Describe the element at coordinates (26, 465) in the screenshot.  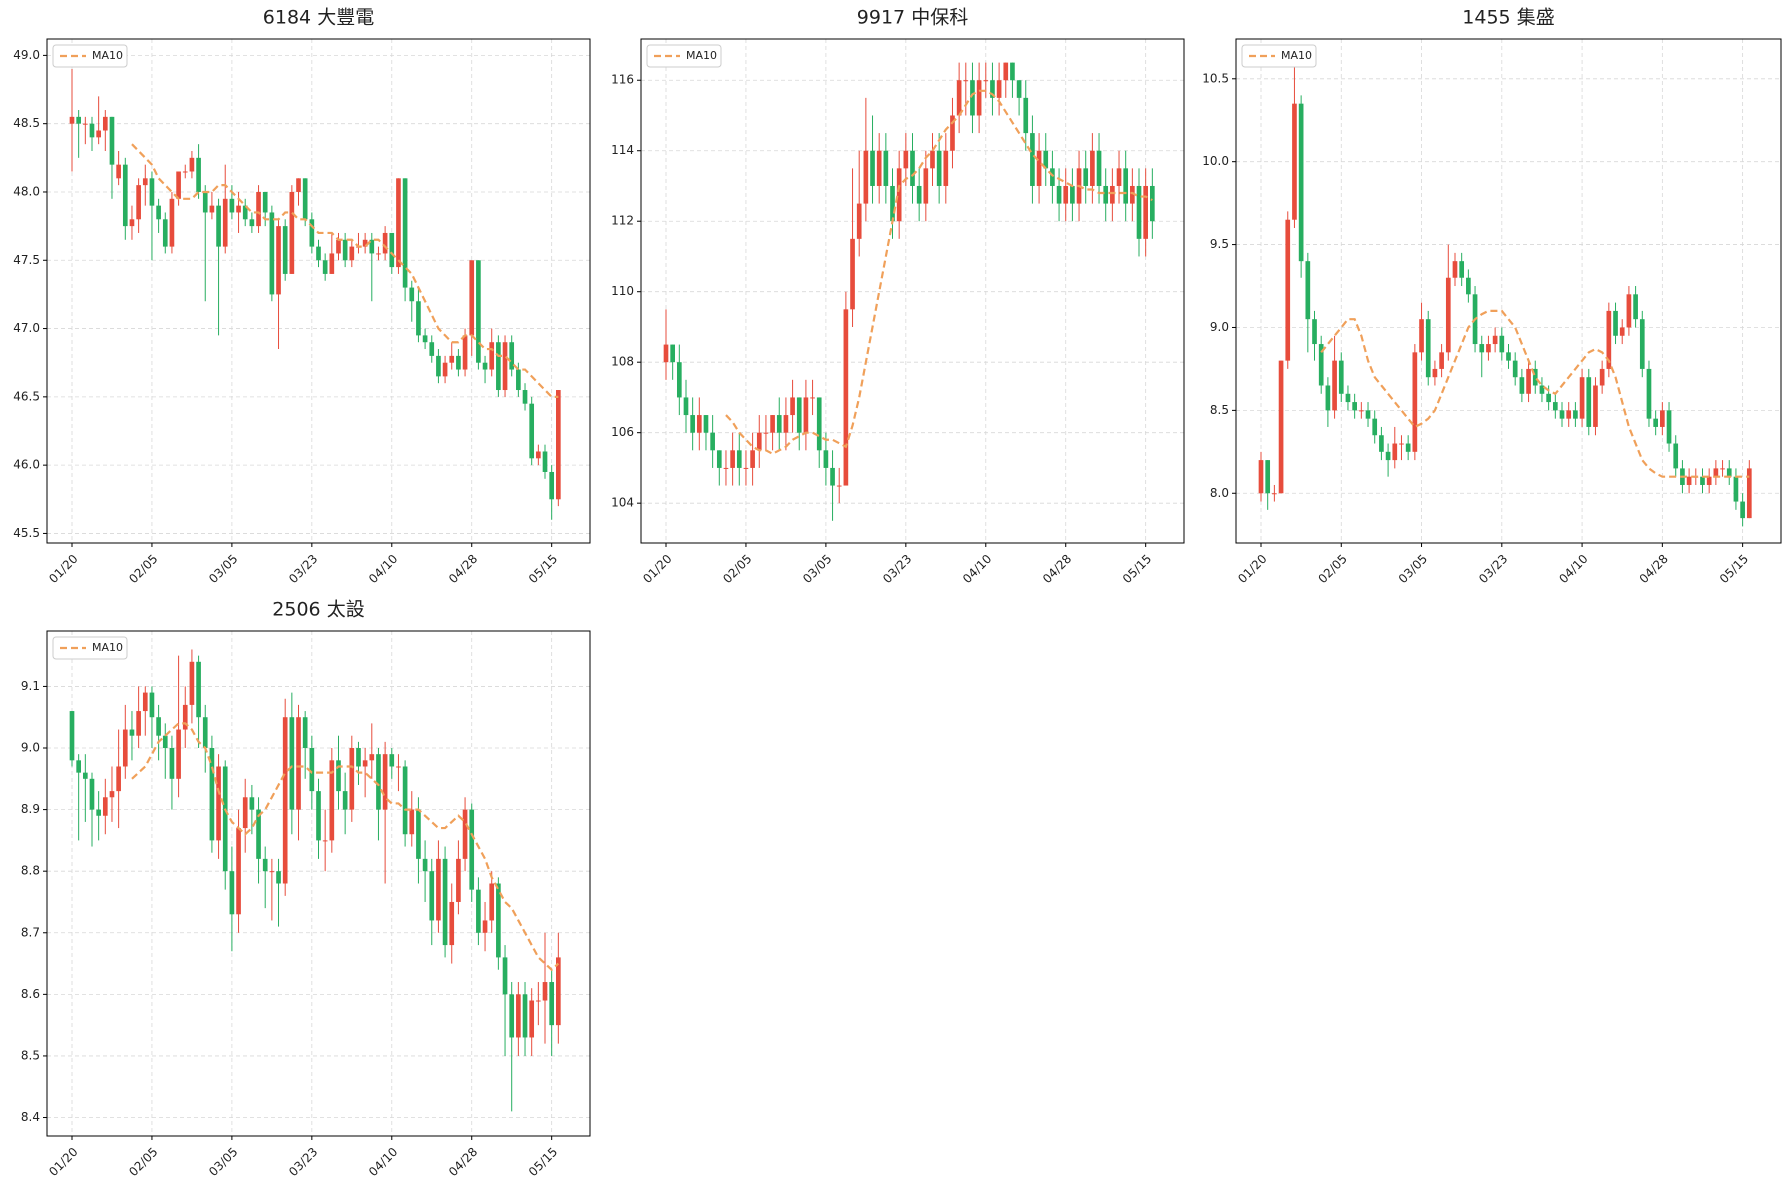
I see `y-tick-label: 46.0` at that location.